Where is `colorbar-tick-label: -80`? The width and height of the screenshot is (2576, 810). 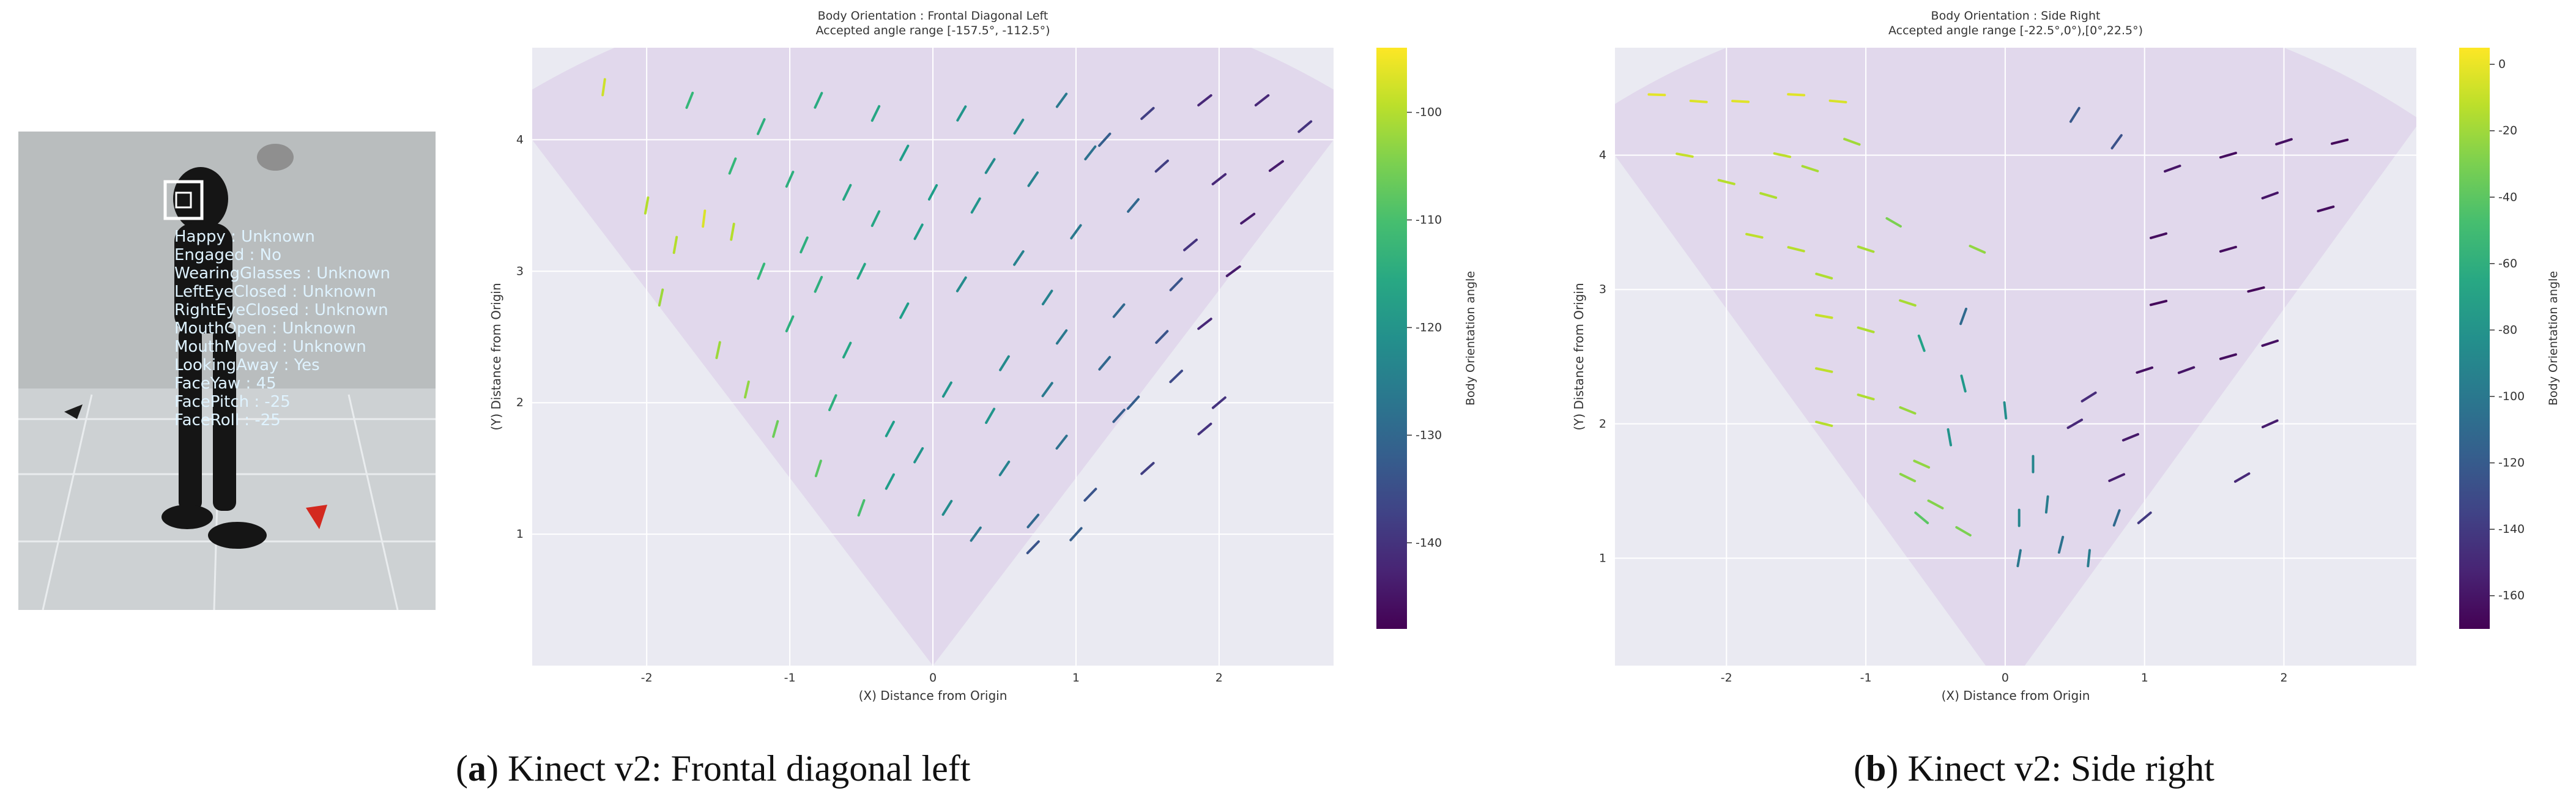
colorbar-tick-label: -80 is located at coordinates (2507, 329).